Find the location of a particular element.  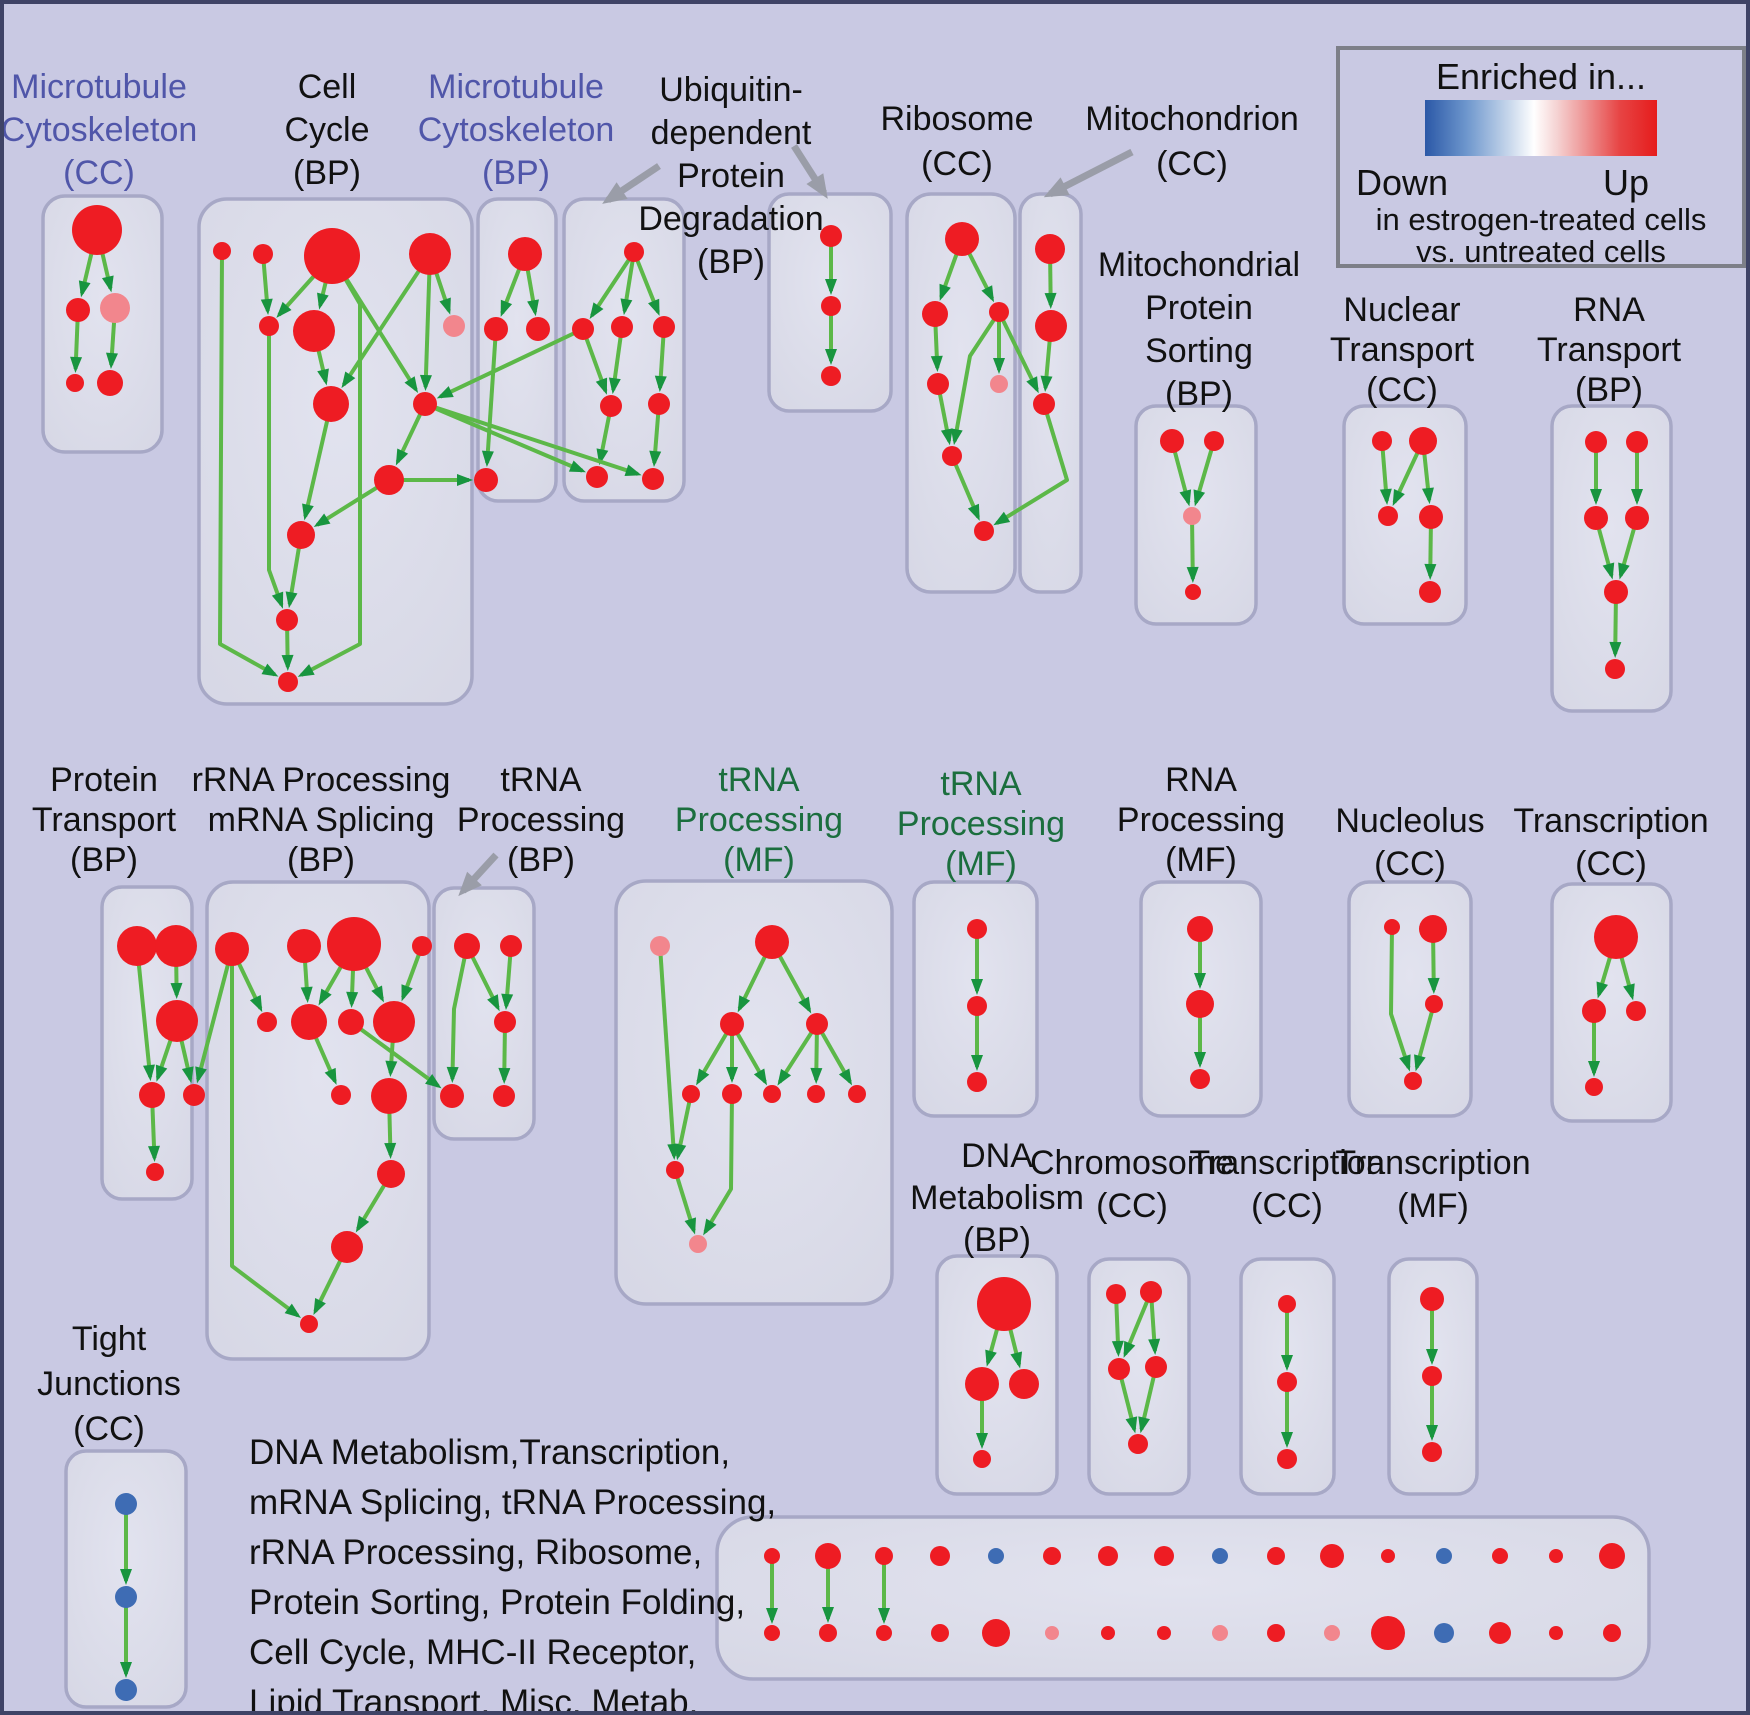

edge-ribosome-r3-r6 is located at coordinates (975, 378).